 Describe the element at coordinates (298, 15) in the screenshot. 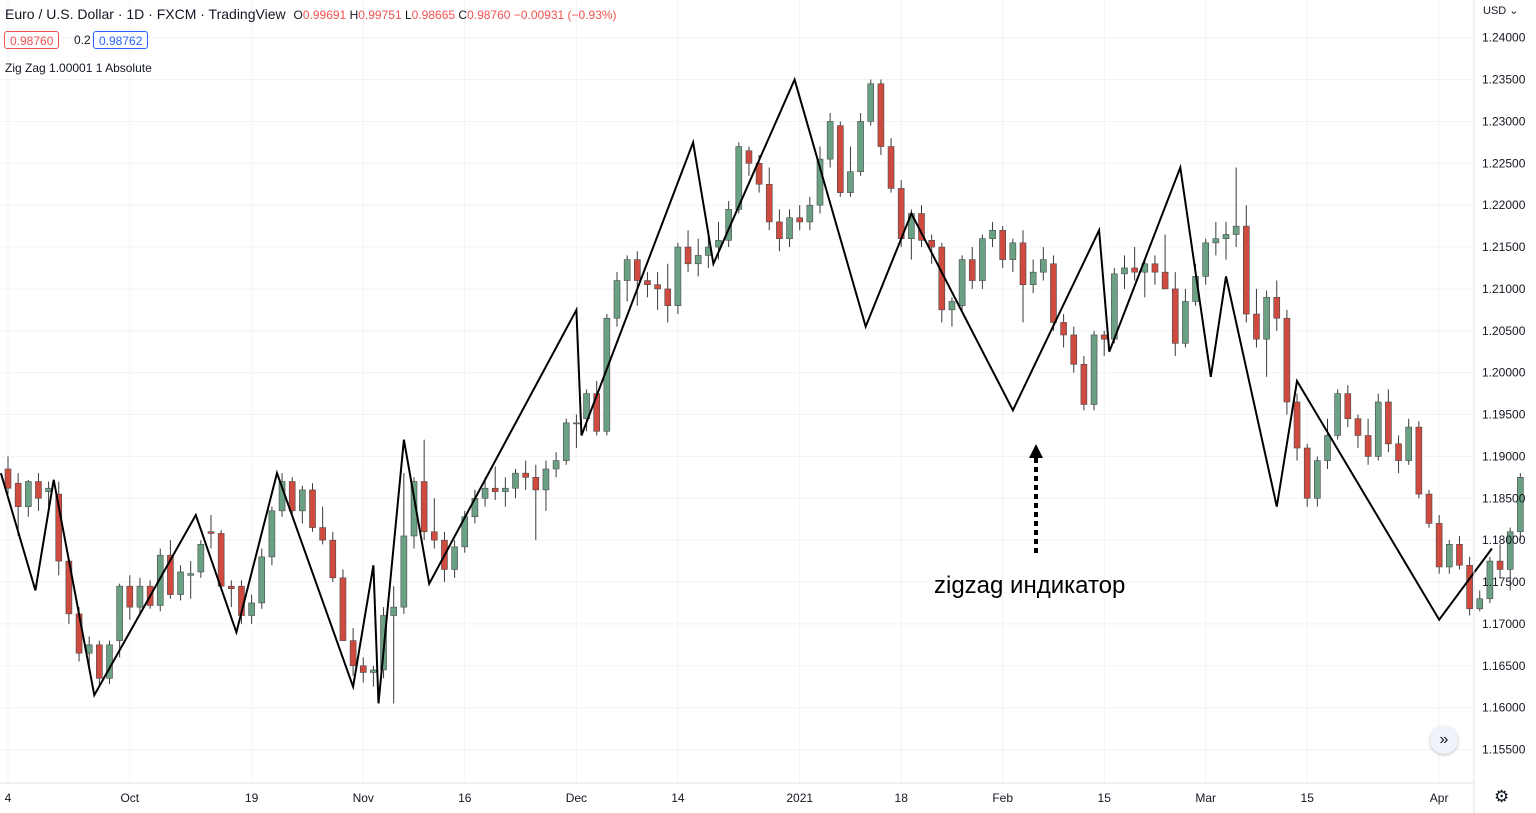

I see `open-key: O` at that location.